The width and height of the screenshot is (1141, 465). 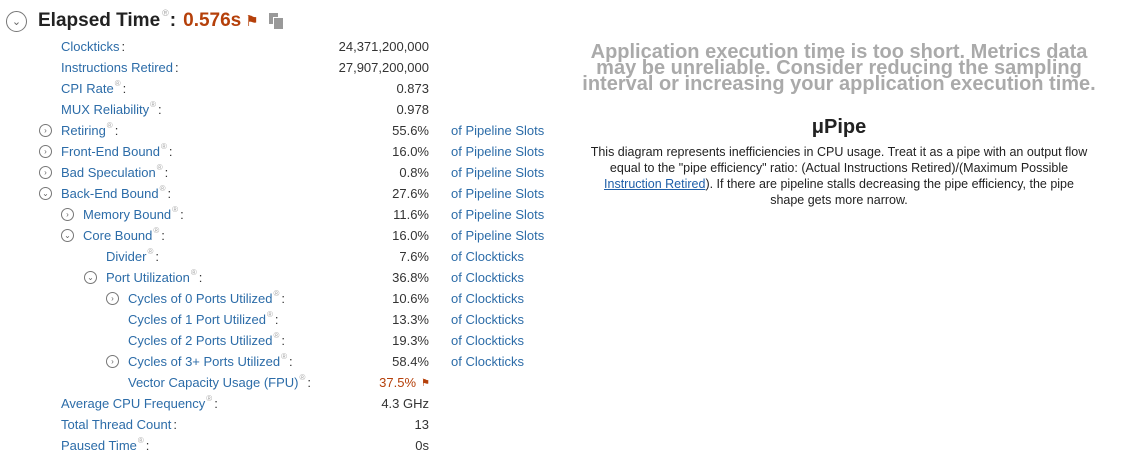 I want to click on metric-row: Paused Time ®: 0s, so click(x=280, y=445).